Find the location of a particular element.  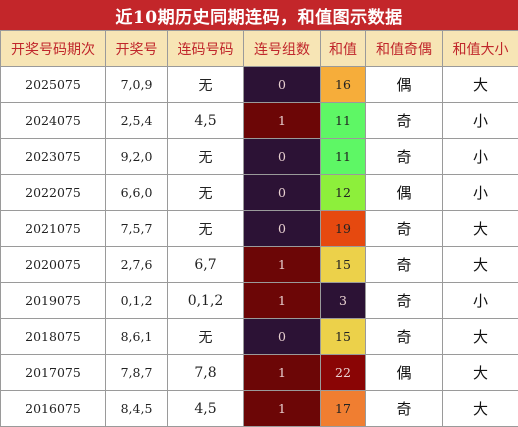

sum-cell: 19 is located at coordinates (343, 229).